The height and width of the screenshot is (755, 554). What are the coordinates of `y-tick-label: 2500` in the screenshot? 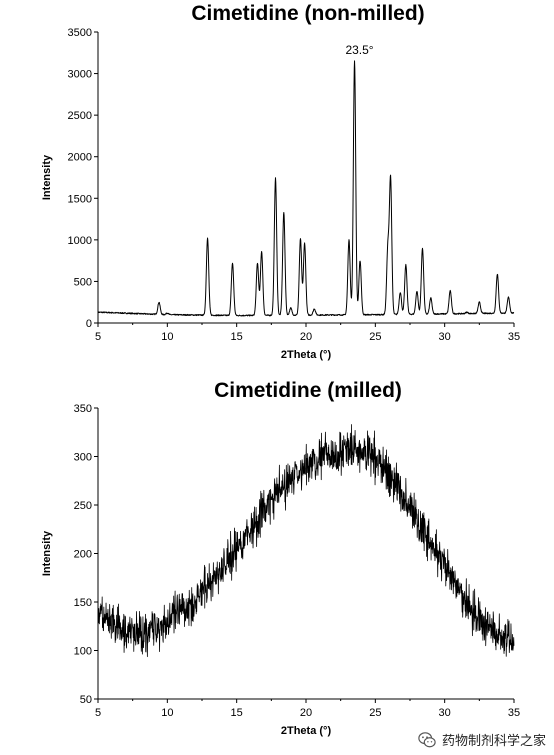 It's located at (80, 116).